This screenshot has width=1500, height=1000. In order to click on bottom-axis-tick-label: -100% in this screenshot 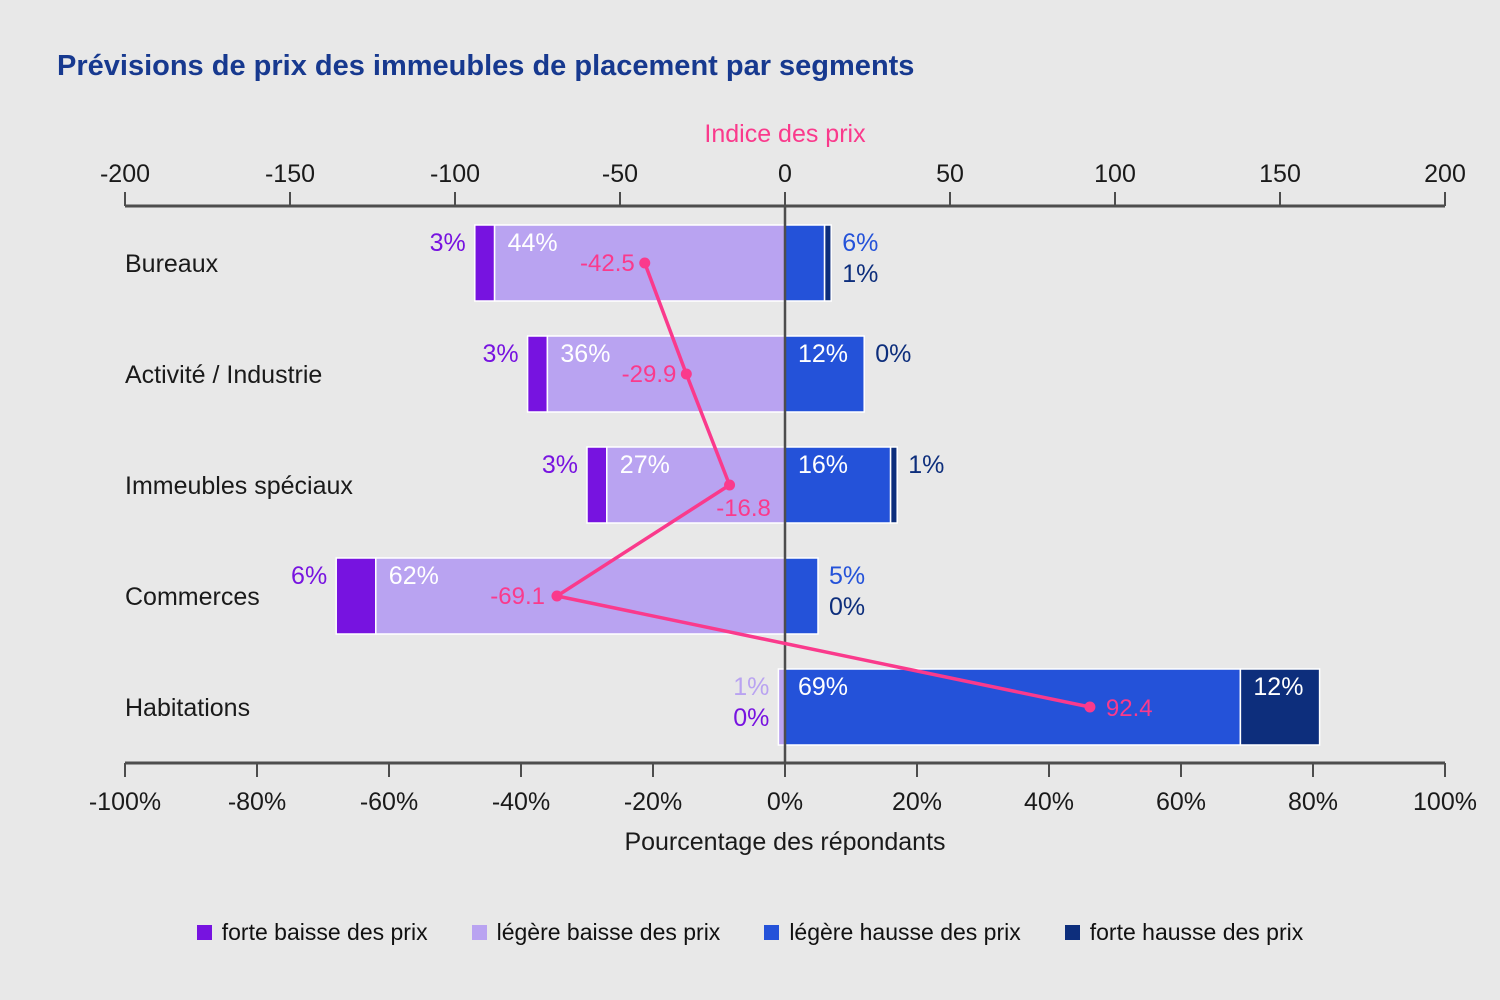, I will do `click(125, 802)`.